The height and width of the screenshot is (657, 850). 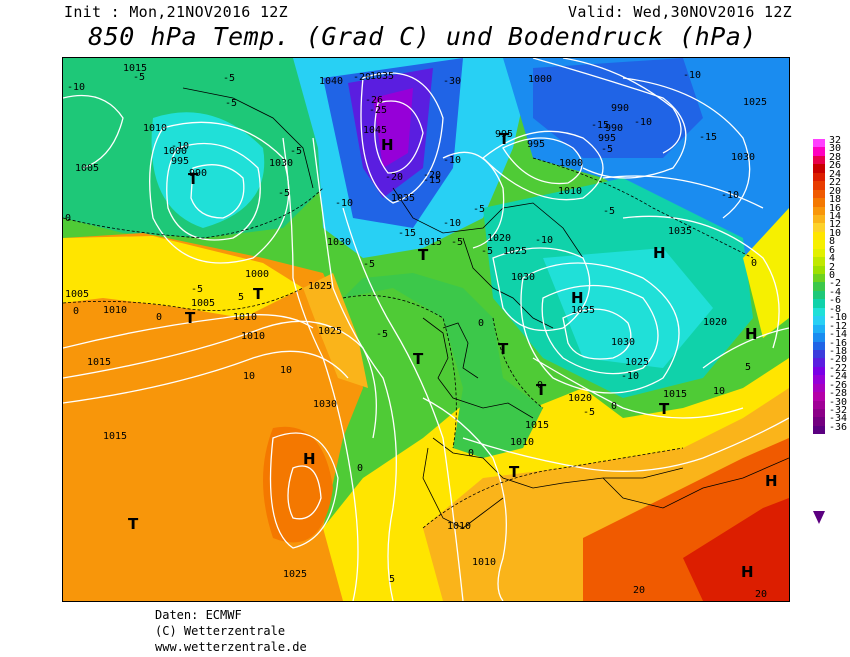 I want to click on low-center-uk: T, so click(x=418, y=359).